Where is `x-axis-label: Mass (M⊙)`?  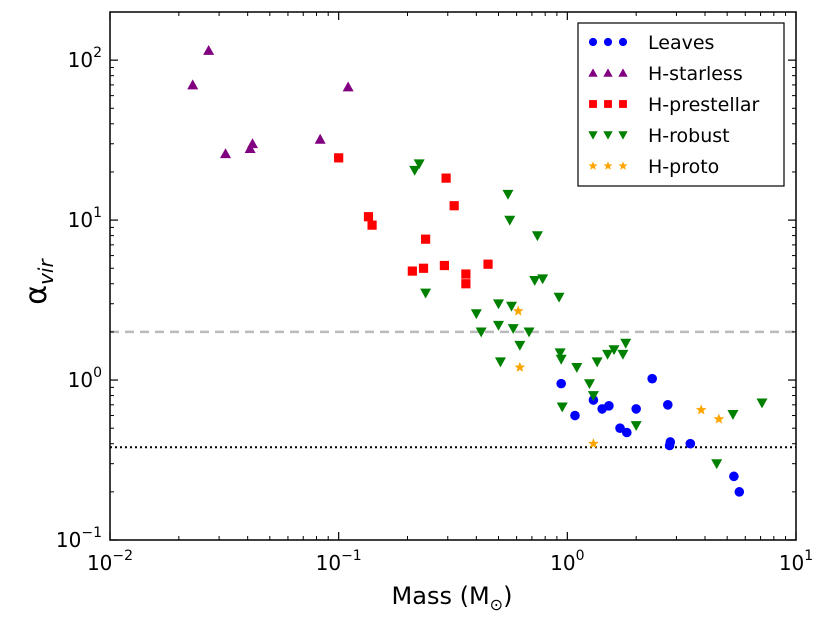 x-axis-label: Mass (M⊙) is located at coordinates (452, 598).